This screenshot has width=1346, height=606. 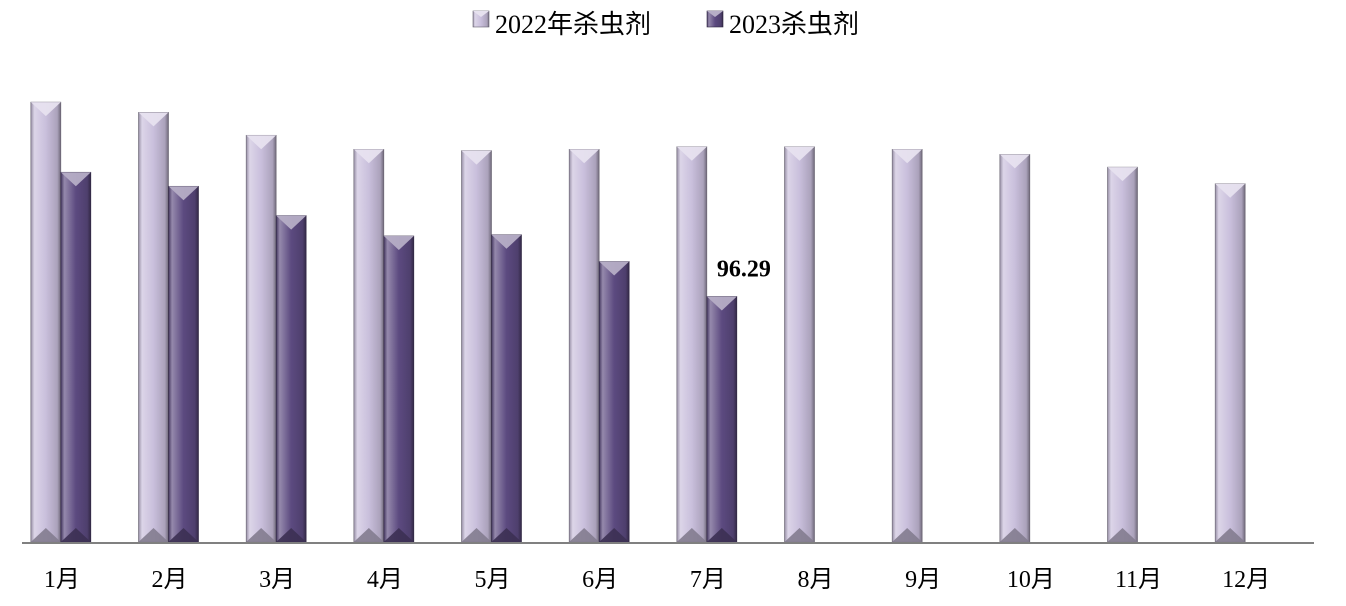 What do you see at coordinates (600, 580) in the screenshot?
I see `x-tick-label: 6月` at bounding box center [600, 580].